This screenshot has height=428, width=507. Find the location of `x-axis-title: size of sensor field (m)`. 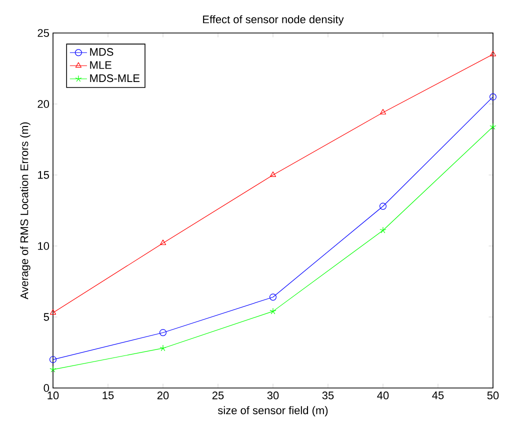

x-axis-title: size of sensor field (m) is located at coordinates (273, 411).